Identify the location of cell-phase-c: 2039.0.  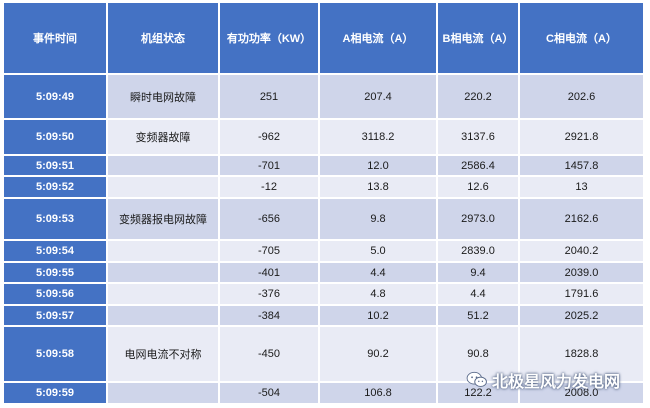
(581, 272).